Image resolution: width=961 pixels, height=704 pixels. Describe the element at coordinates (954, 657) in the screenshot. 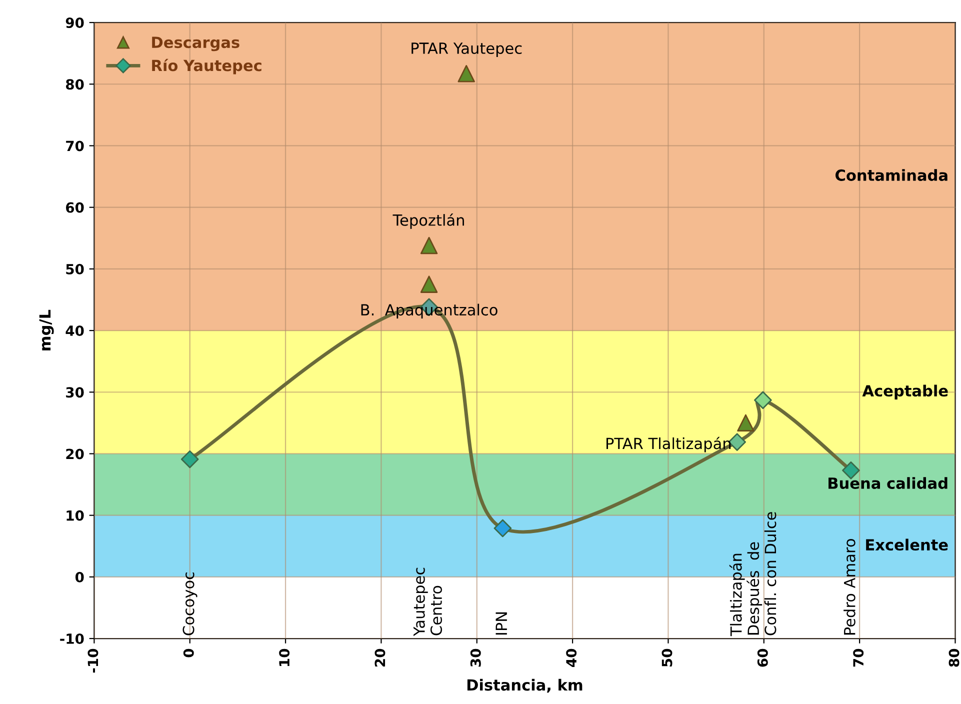

I see `x-tick-label: 80` at that location.